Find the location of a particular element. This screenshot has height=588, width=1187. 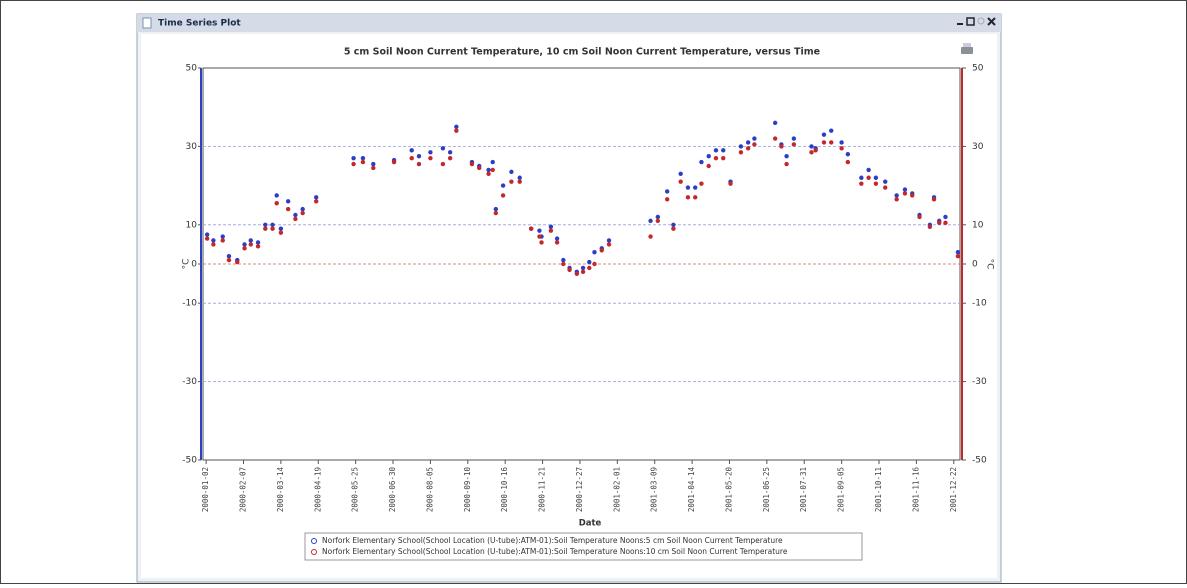

y2-axis-label: °C is located at coordinates (990, 264).